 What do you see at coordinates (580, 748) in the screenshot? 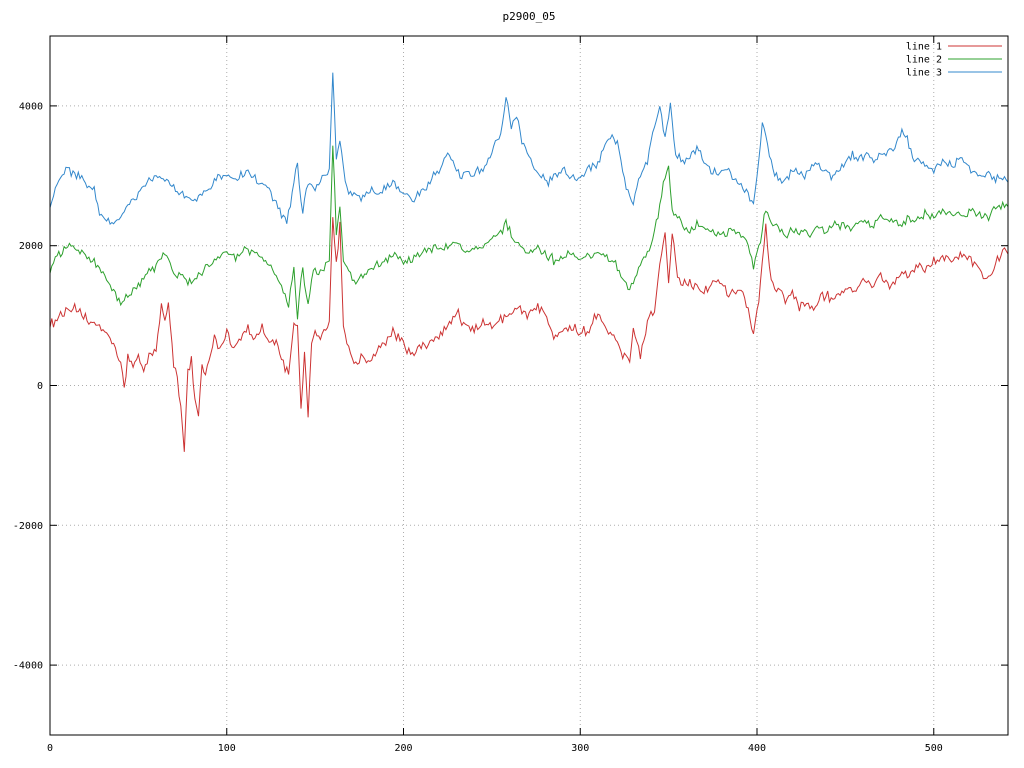
I see `x-tick-label: 300` at bounding box center [580, 748].